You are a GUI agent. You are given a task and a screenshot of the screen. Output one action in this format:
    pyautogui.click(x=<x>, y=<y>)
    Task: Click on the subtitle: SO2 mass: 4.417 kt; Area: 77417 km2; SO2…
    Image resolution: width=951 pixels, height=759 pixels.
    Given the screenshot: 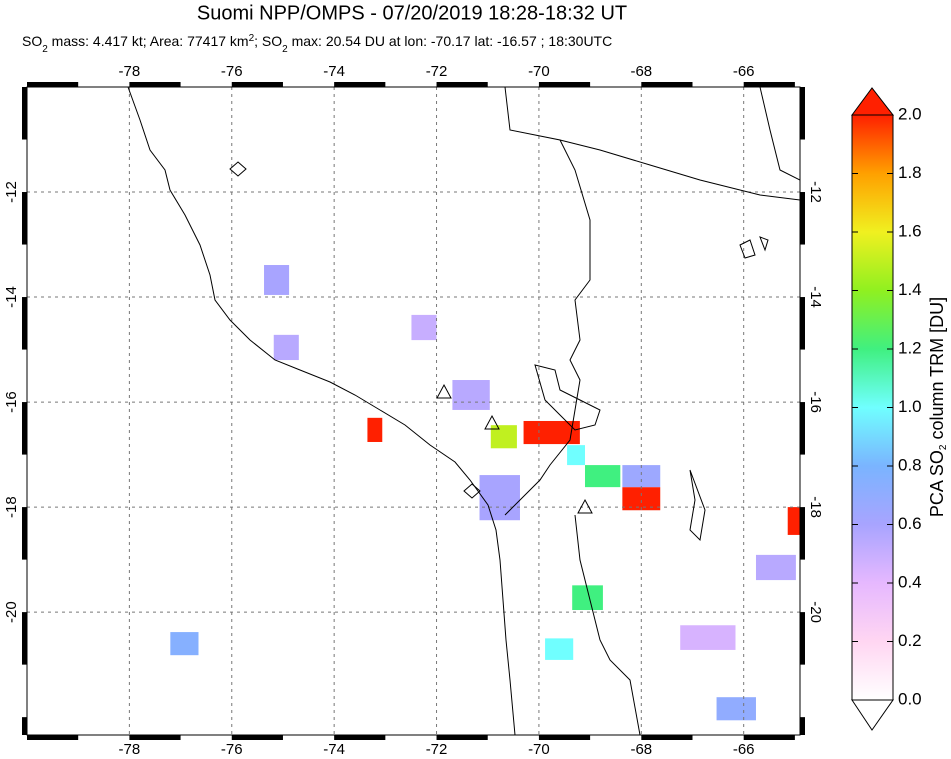 What is the action you would take?
    pyautogui.click(x=317, y=44)
    